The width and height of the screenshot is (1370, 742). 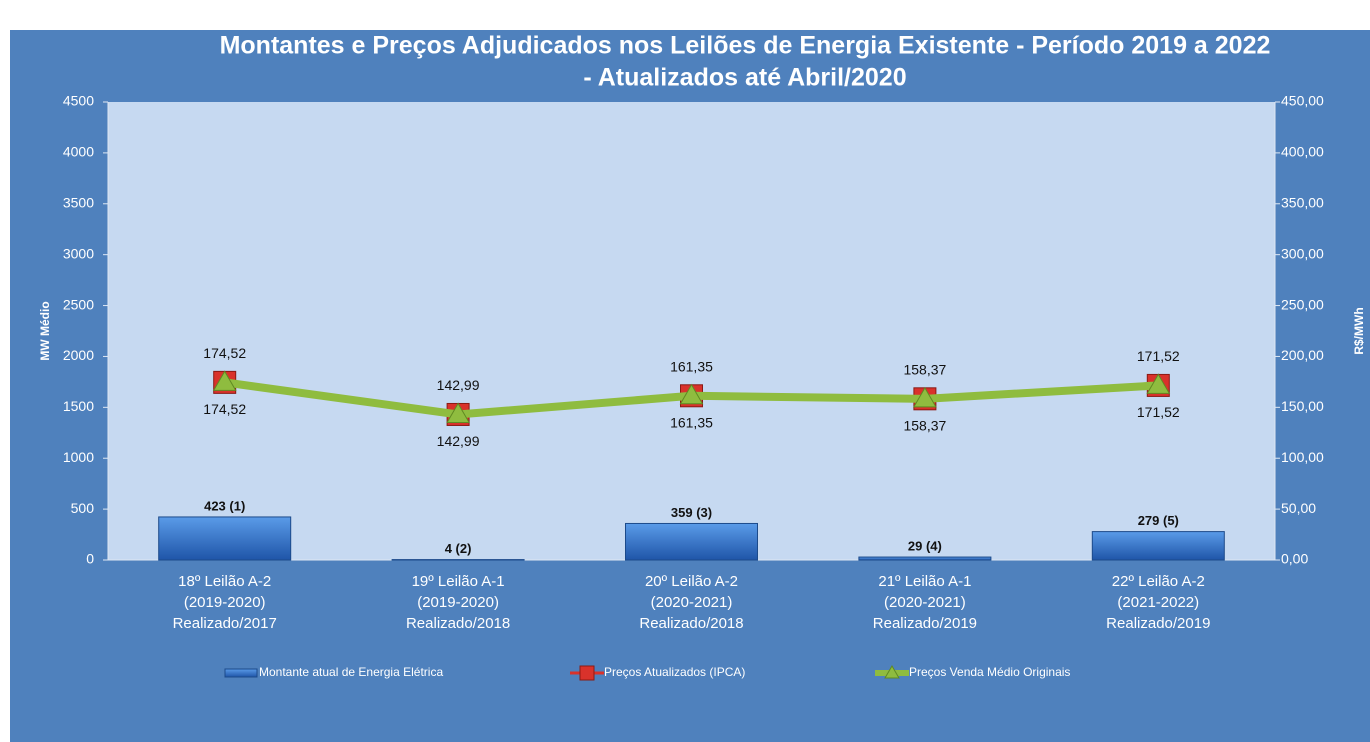 I want to click on bar-value-label: 423 (1), so click(x=224, y=505).